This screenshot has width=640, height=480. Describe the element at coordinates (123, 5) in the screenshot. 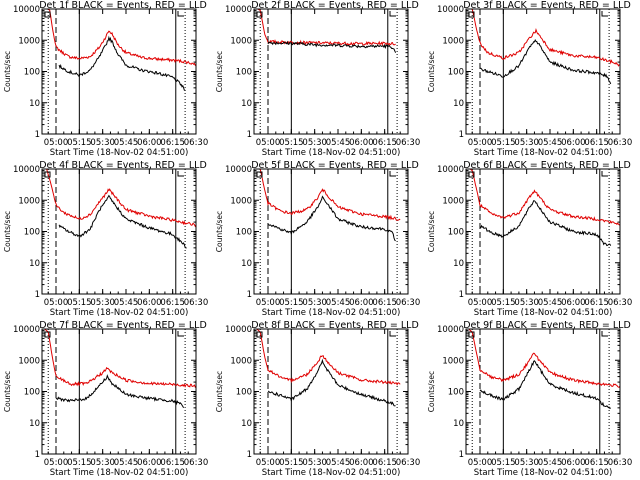

I see `chart-title: Det 1f BLACK = Events, RED = LLD` at that location.